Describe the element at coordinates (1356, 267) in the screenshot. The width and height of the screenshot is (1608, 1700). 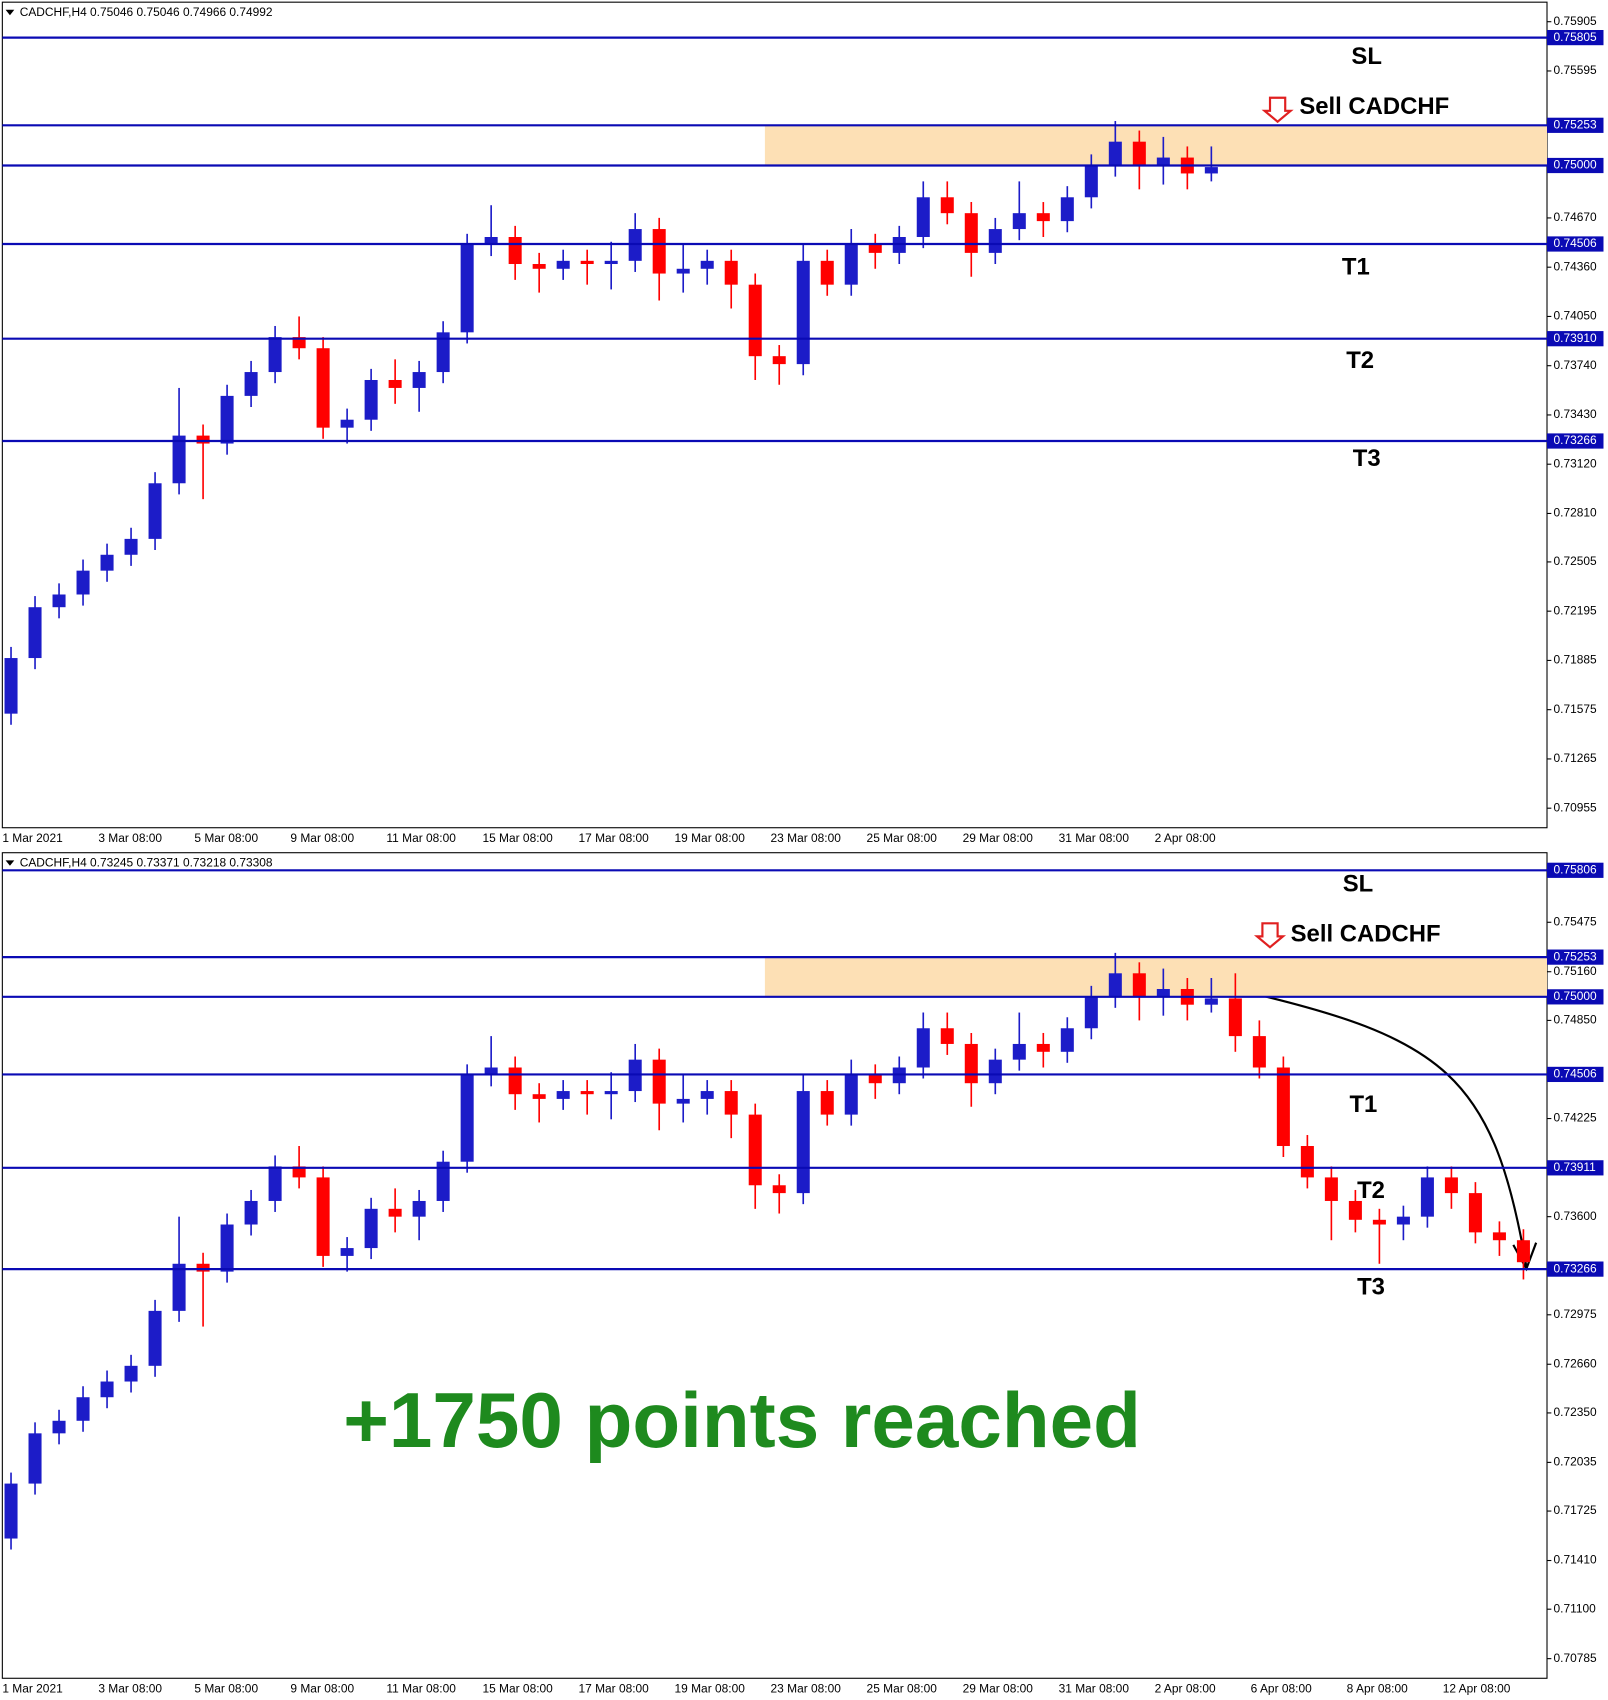
I see `level-annotation: T1` at that location.